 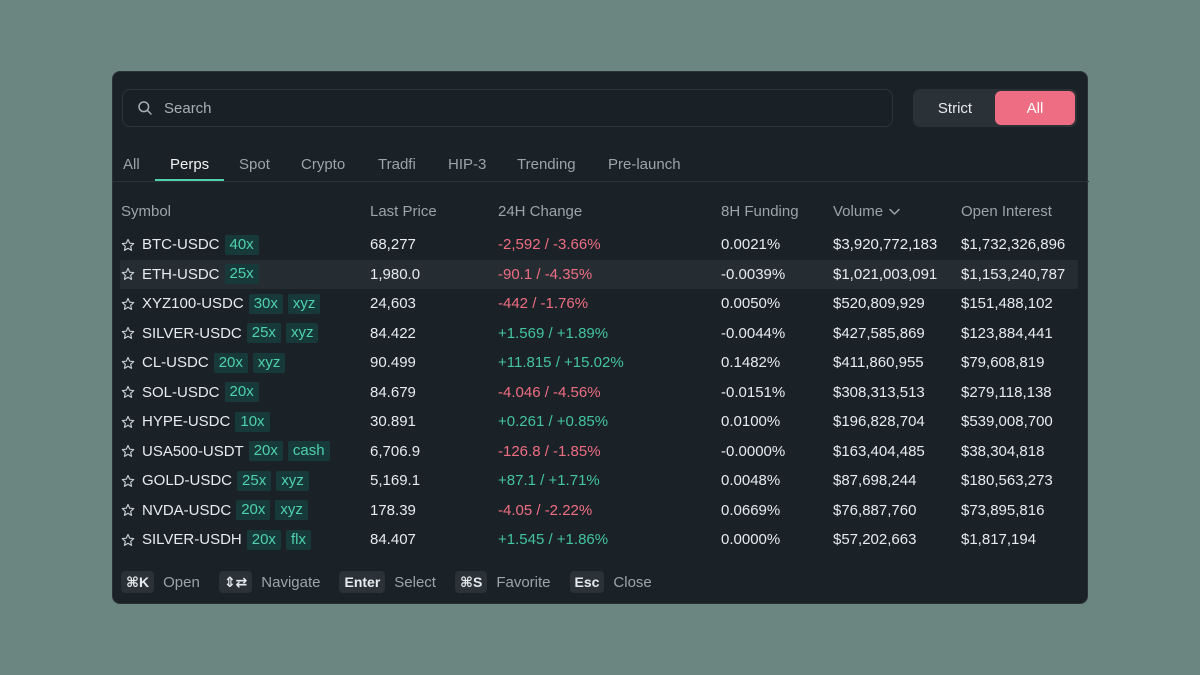 What do you see at coordinates (1007, 333) in the screenshot?
I see `open-interest: $123,884,441` at bounding box center [1007, 333].